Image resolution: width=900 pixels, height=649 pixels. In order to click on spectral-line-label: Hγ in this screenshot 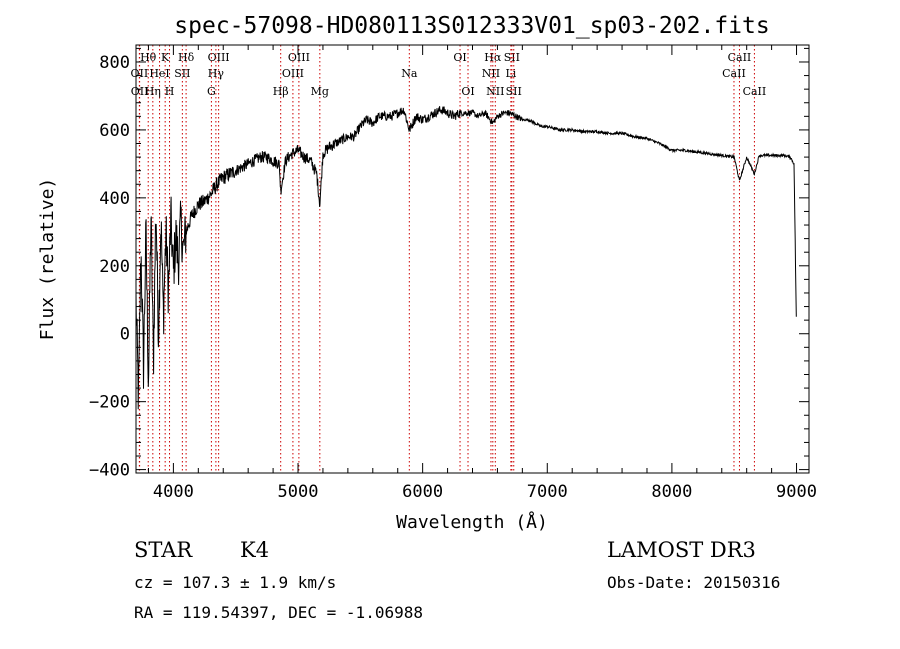, I will do `click(216, 73)`.